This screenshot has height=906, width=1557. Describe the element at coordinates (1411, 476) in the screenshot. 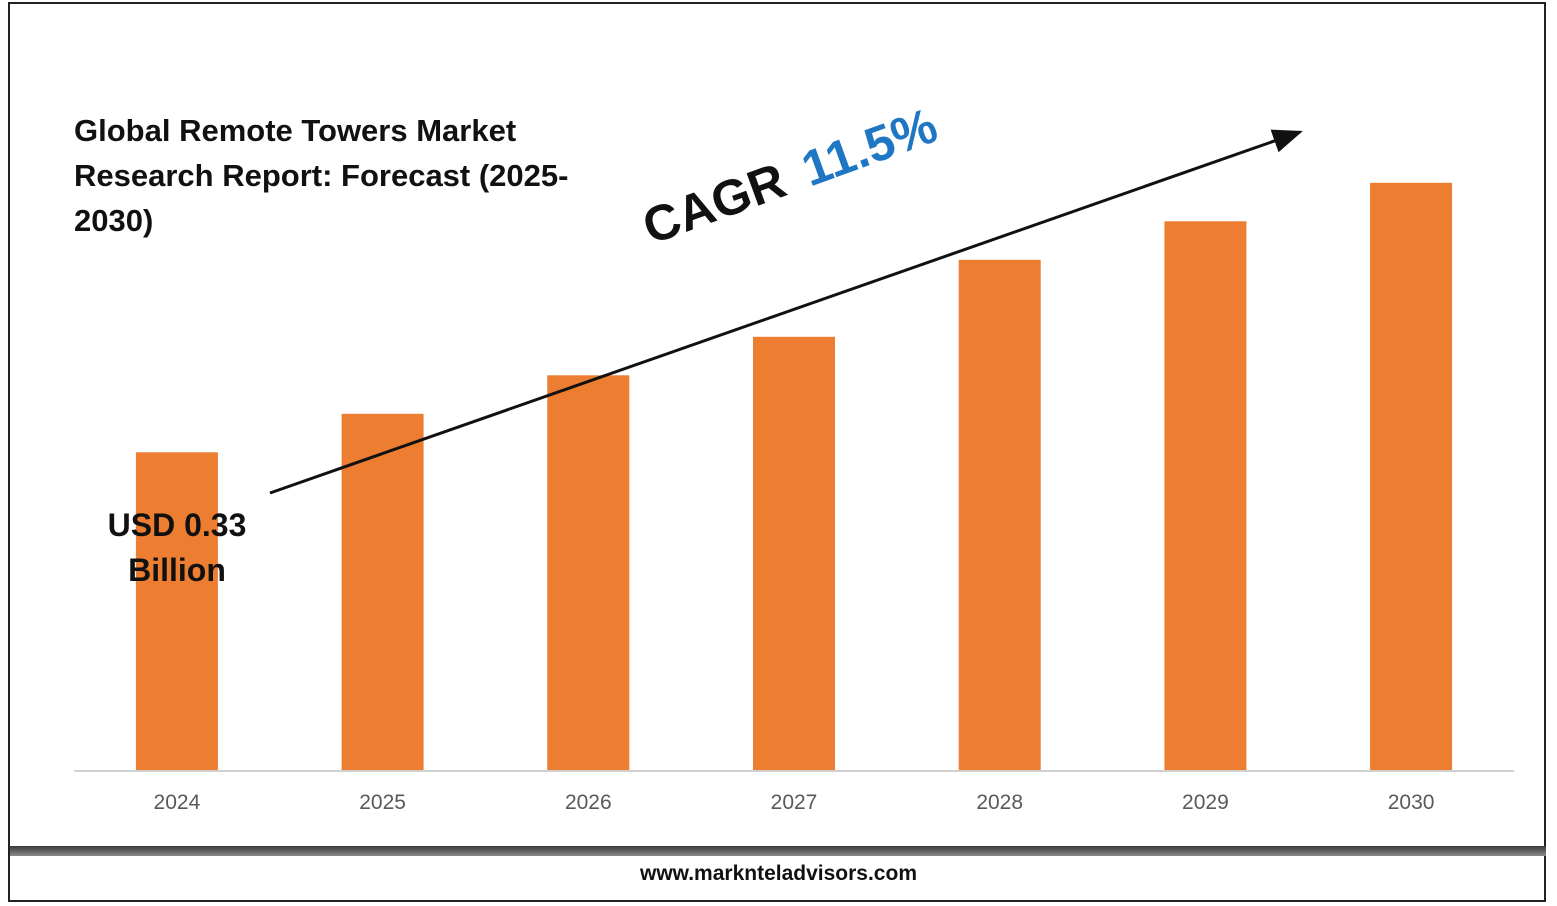

I see `bar-2030` at that location.